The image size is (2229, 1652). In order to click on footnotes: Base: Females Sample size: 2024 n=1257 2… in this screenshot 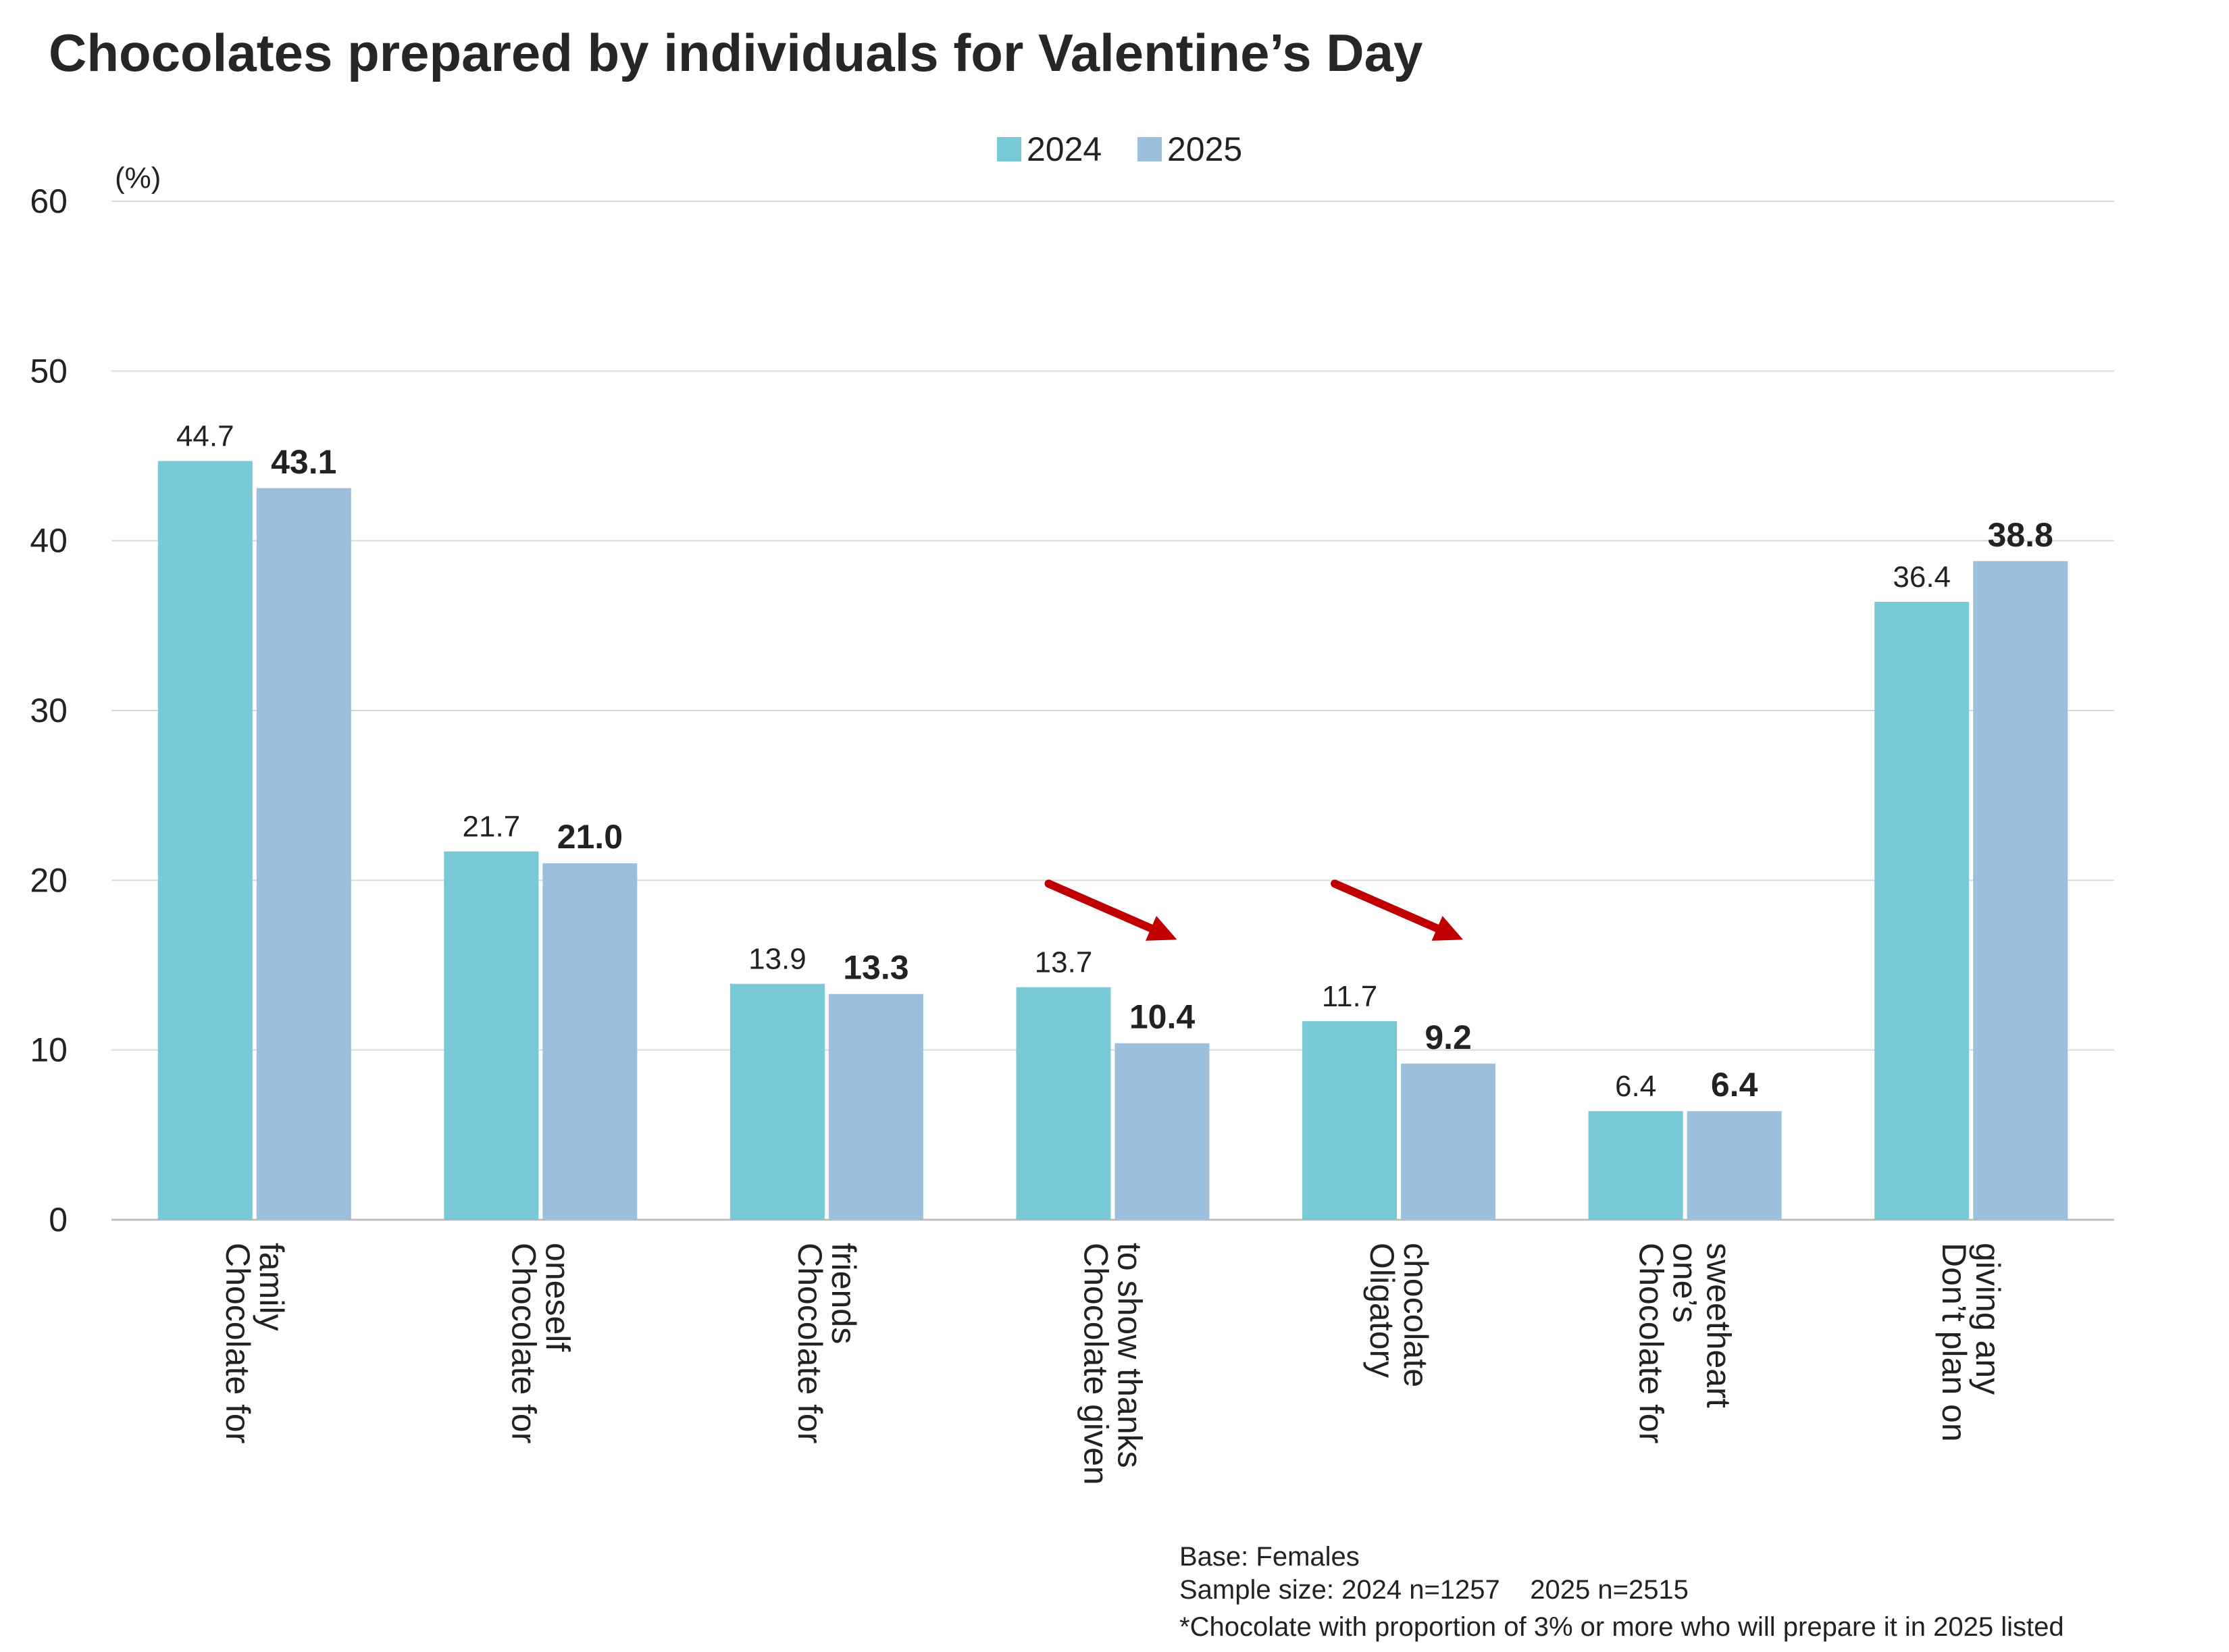, I will do `click(1621, 1592)`.